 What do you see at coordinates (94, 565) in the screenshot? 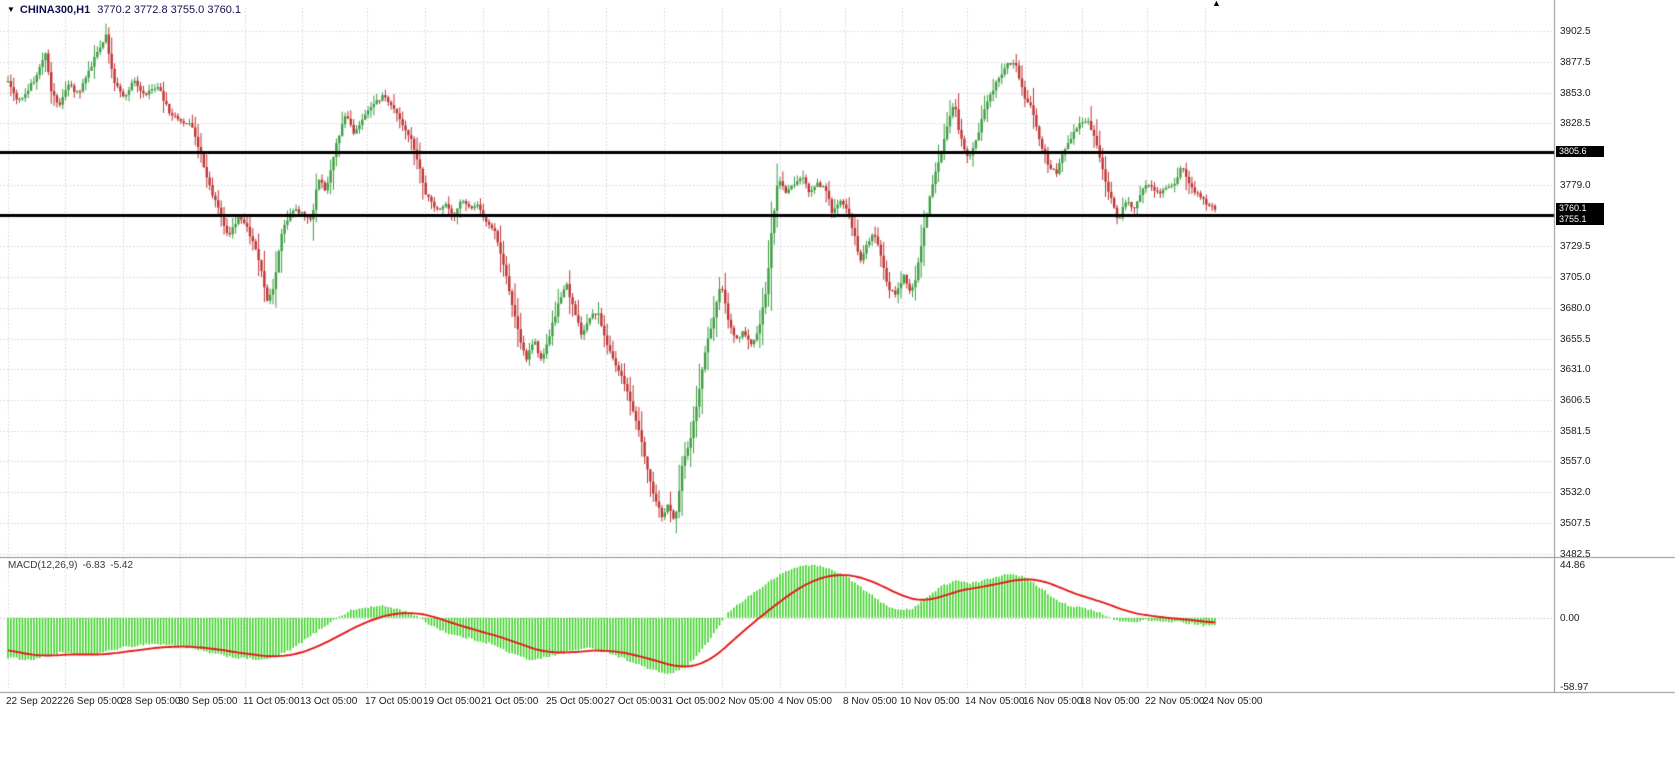
I see `macd-main-value: -6.83` at bounding box center [94, 565].